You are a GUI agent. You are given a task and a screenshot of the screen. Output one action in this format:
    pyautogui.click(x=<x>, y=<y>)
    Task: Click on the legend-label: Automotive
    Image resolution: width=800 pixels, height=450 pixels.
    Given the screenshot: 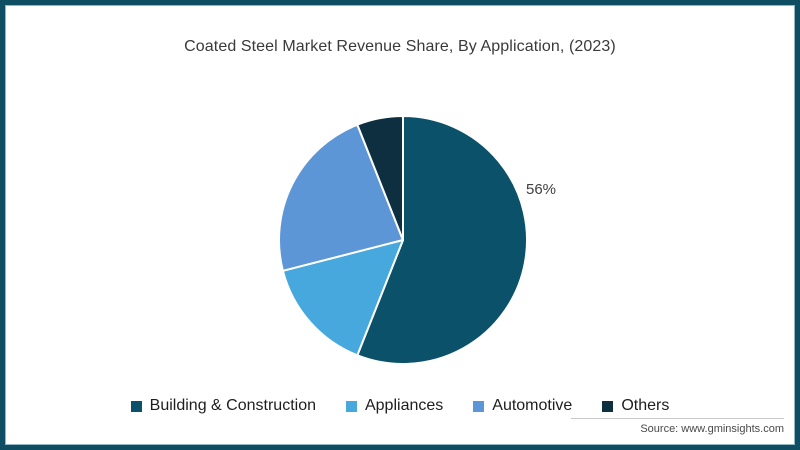 What is the action you would take?
    pyautogui.click(x=532, y=405)
    